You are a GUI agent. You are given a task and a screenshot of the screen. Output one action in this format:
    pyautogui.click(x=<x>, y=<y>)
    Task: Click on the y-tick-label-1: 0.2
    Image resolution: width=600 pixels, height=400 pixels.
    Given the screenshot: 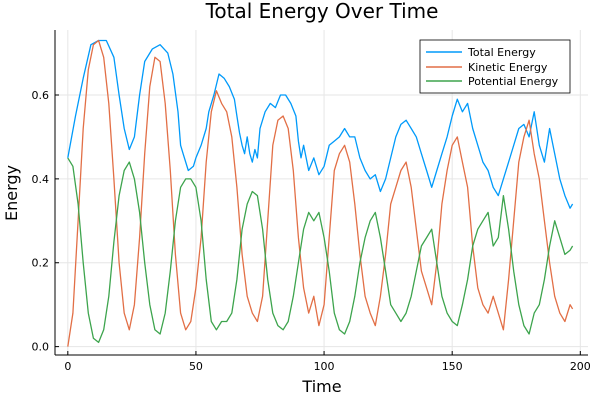 What is the action you would take?
    pyautogui.click(x=41, y=263)
    